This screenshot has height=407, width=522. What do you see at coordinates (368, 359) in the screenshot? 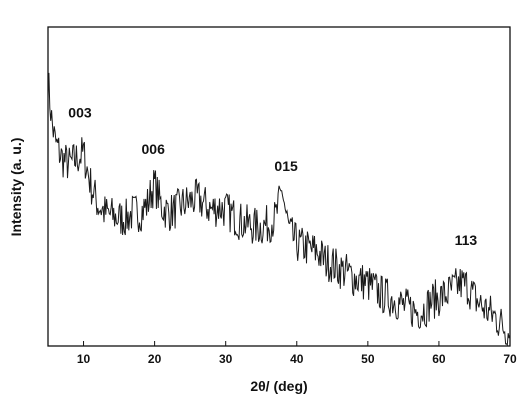
I see `x-tick-label: 50` at bounding box center [368, 359].